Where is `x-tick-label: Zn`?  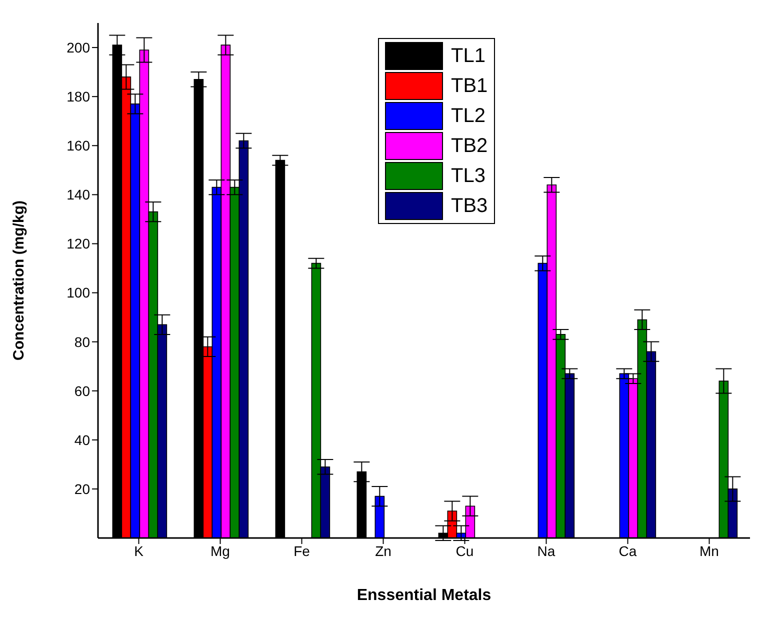
x-tick-label: Zn is located at coordinates (383, 550).